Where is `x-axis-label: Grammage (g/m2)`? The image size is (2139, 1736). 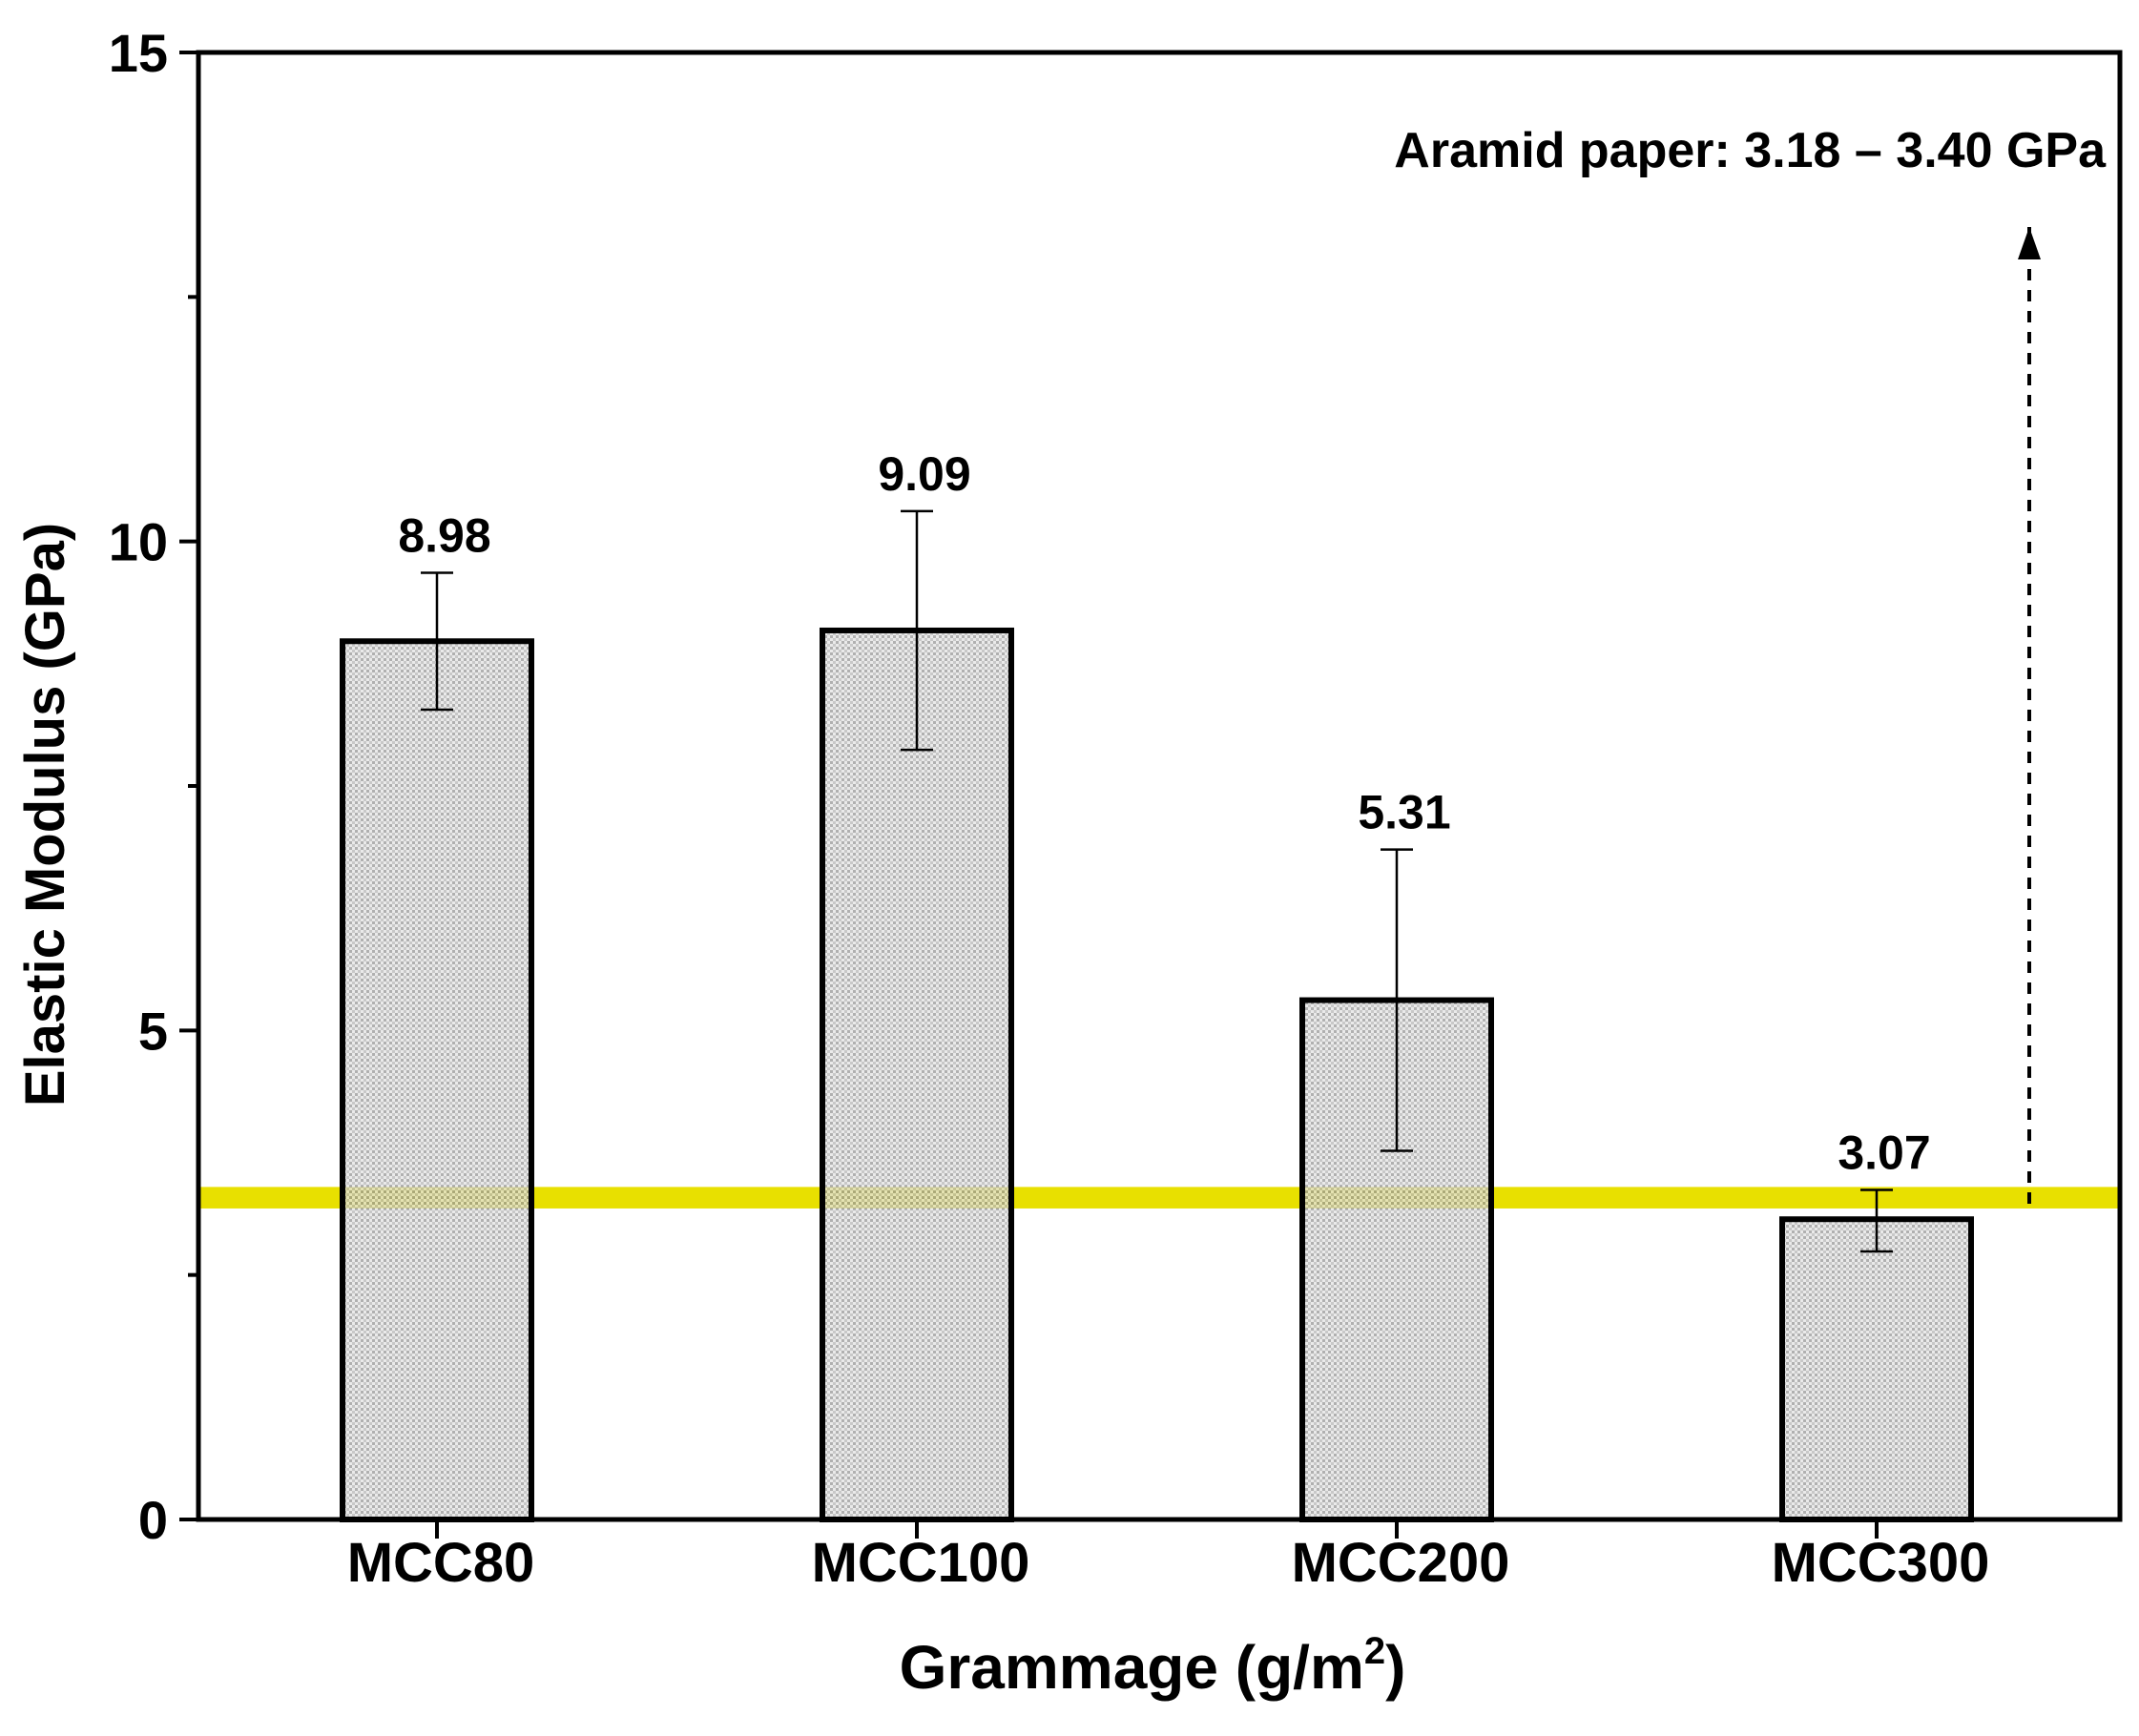 x-axis-label: Grammage (g/m2) is located at coordinates (1153, 1666).